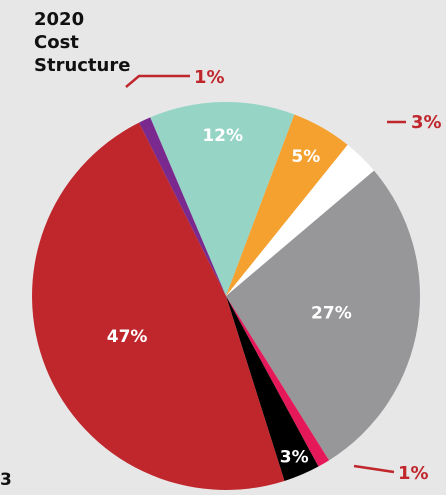  What do you see at coordinates (82, 65) in the screenshot?
I see `chart-title-line-3: Structure` at bounding box center [82, 65].